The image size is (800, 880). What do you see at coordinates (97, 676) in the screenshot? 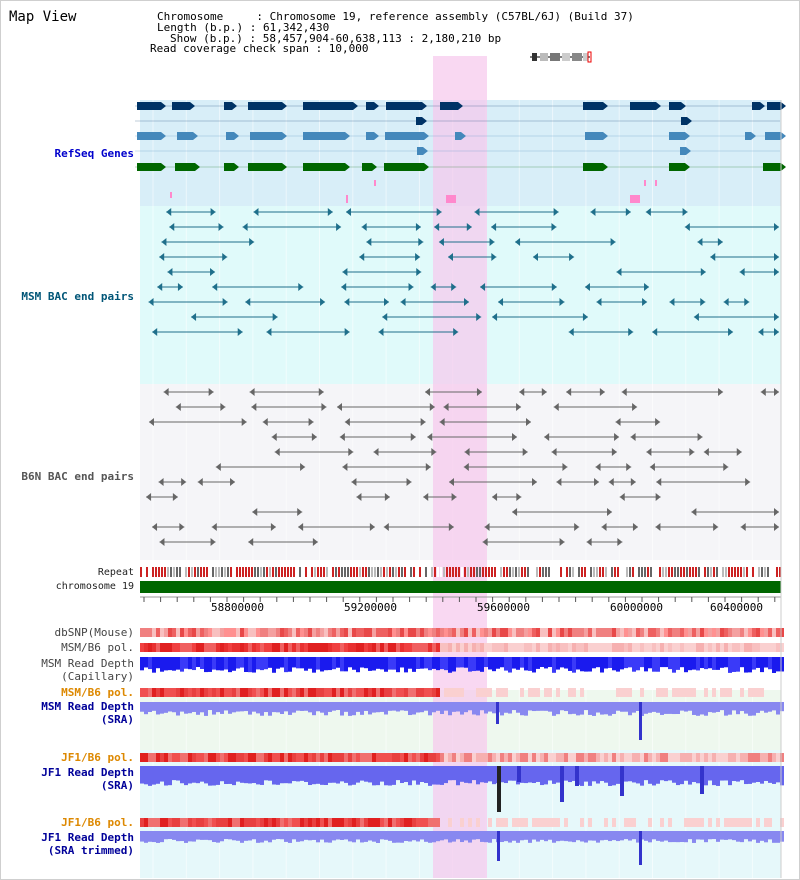
I see `msm-depth-capillary-sublabel: (Capillary)` at bounding box center [97, 676].